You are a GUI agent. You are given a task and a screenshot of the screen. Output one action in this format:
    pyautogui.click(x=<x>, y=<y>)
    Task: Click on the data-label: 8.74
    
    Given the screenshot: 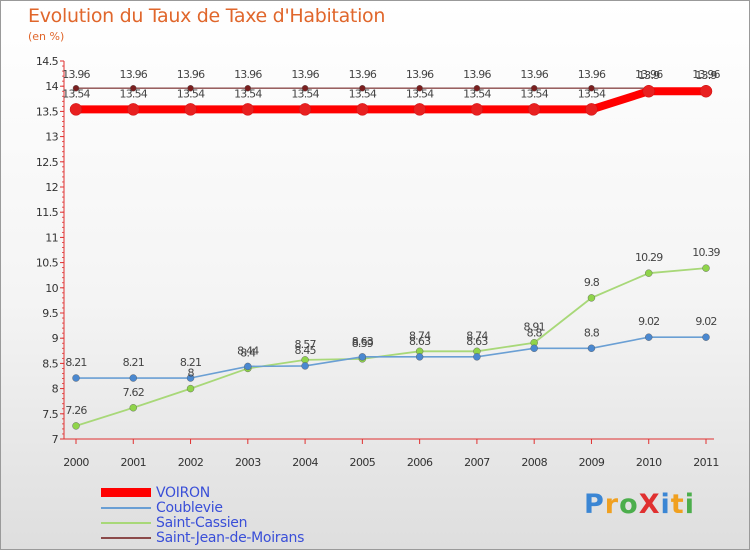 What is the action you would take?
    pyautogui.click(x=420, y=335)
    